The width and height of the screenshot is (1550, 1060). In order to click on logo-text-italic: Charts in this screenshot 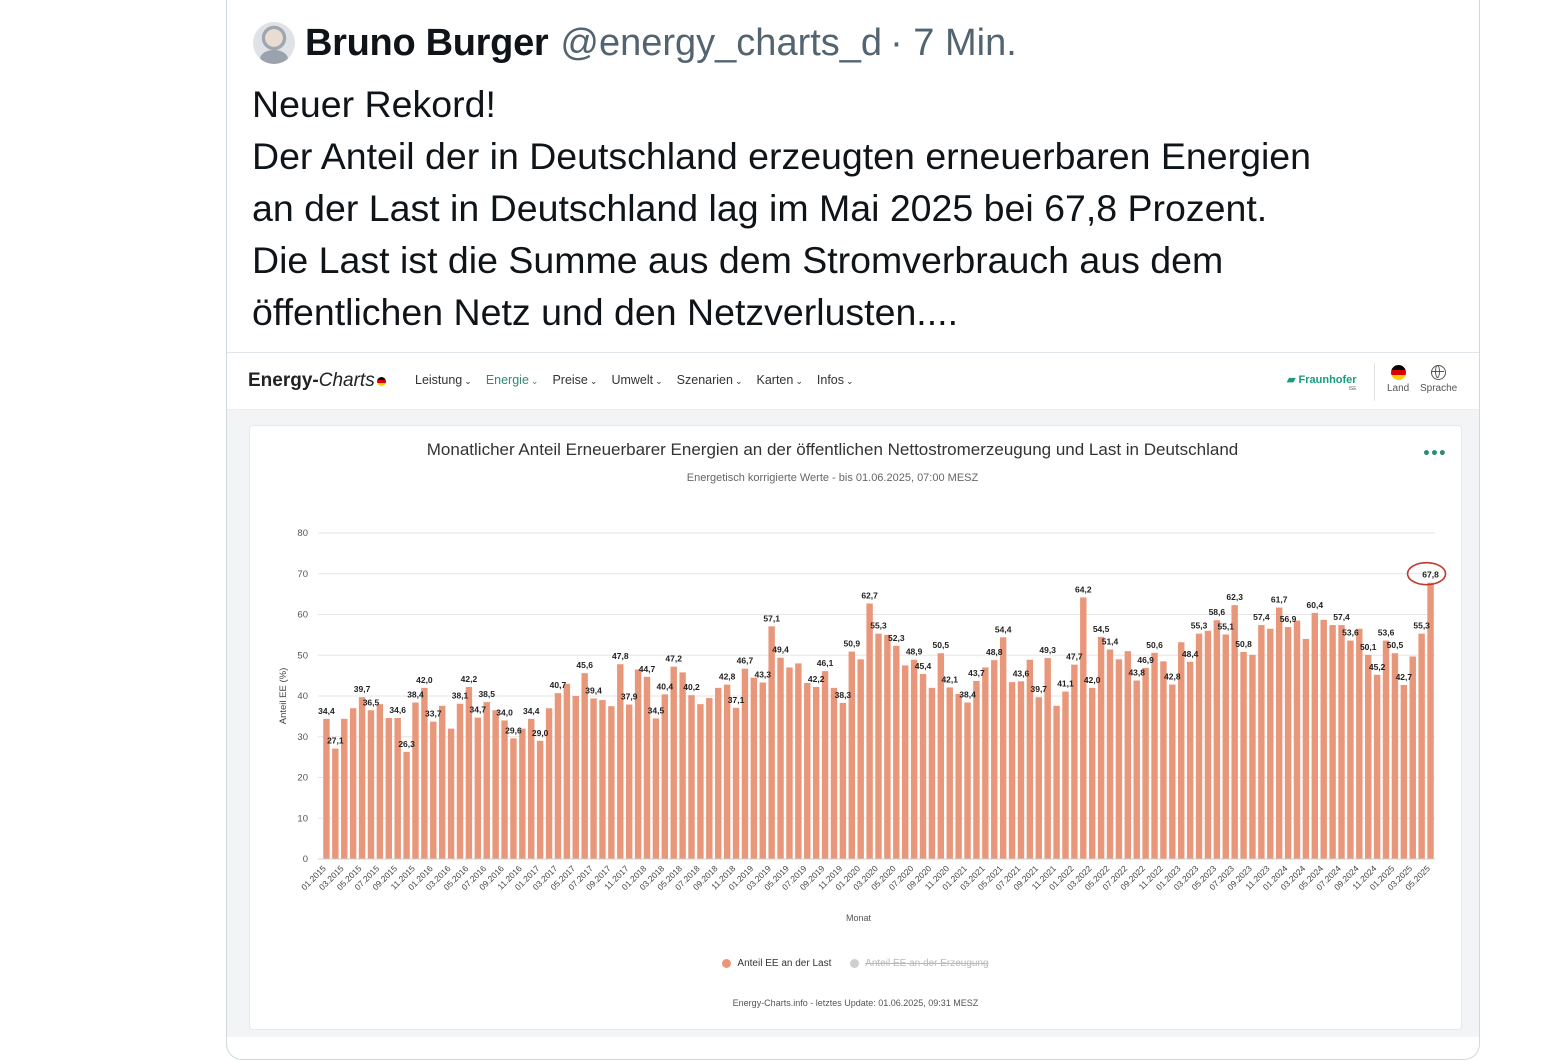, I will do `click(346, 380)`.